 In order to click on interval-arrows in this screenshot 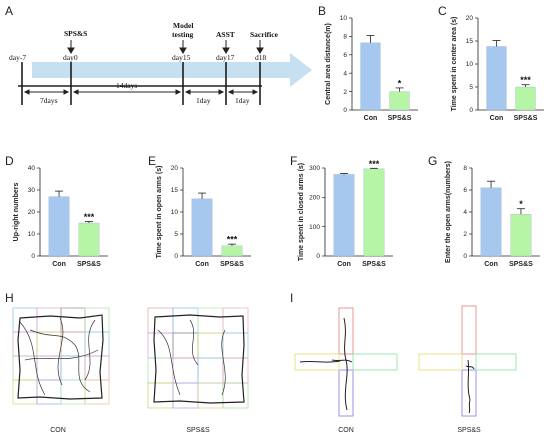, I will do `click(141, 92)`.